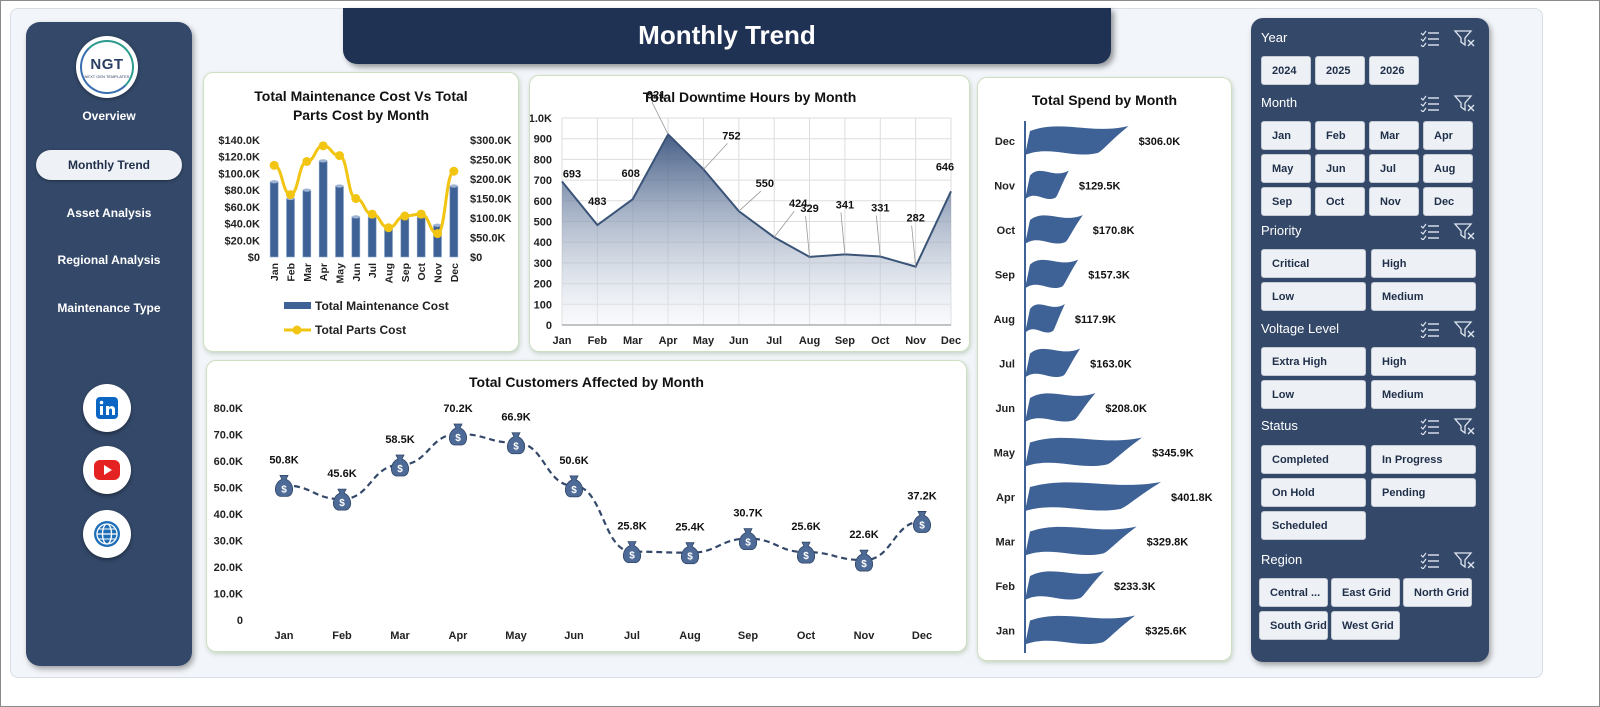 Image resolution: width=1600 pixels, height=707 pixels. What do you see at coordinates (1313, 263) in the screenshot?
I see `filter-option-priority-critical: Critical` at bounding box center [1313, 263].